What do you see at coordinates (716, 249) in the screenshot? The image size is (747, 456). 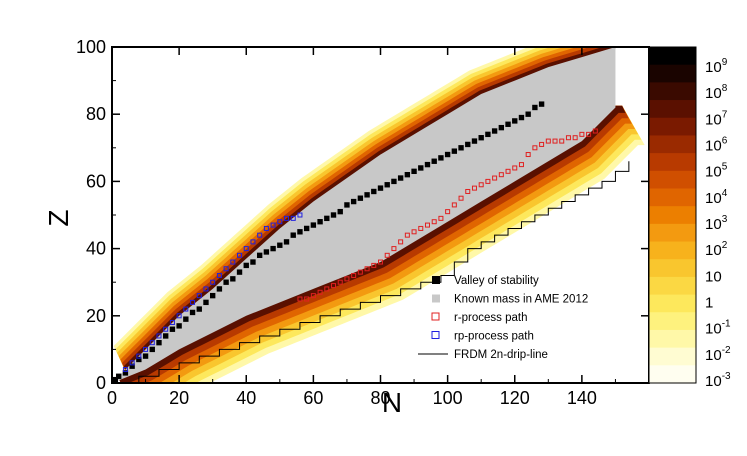 I see `colorbar-tick-label: 10²` at bounding box center [716, 249].